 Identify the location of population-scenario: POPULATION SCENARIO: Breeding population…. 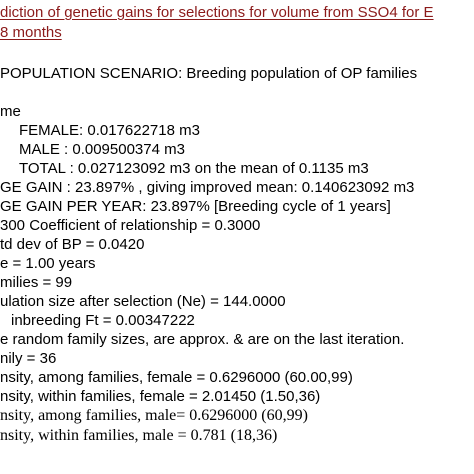
(209, 73).